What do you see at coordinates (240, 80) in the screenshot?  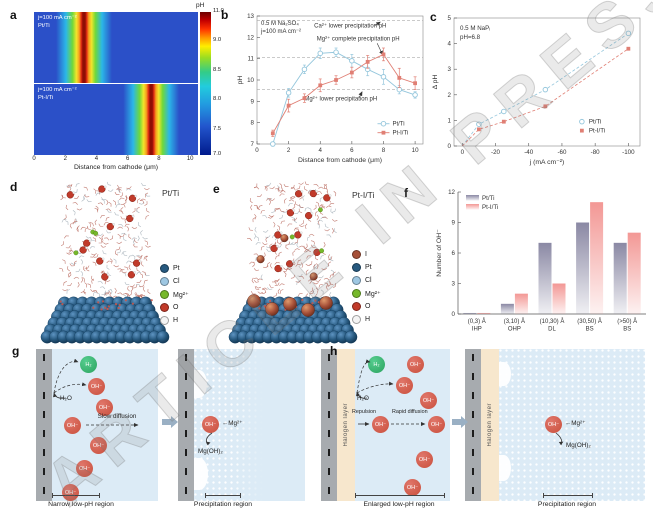 I see `svg-text: pH` at bounding box center [240, 80].